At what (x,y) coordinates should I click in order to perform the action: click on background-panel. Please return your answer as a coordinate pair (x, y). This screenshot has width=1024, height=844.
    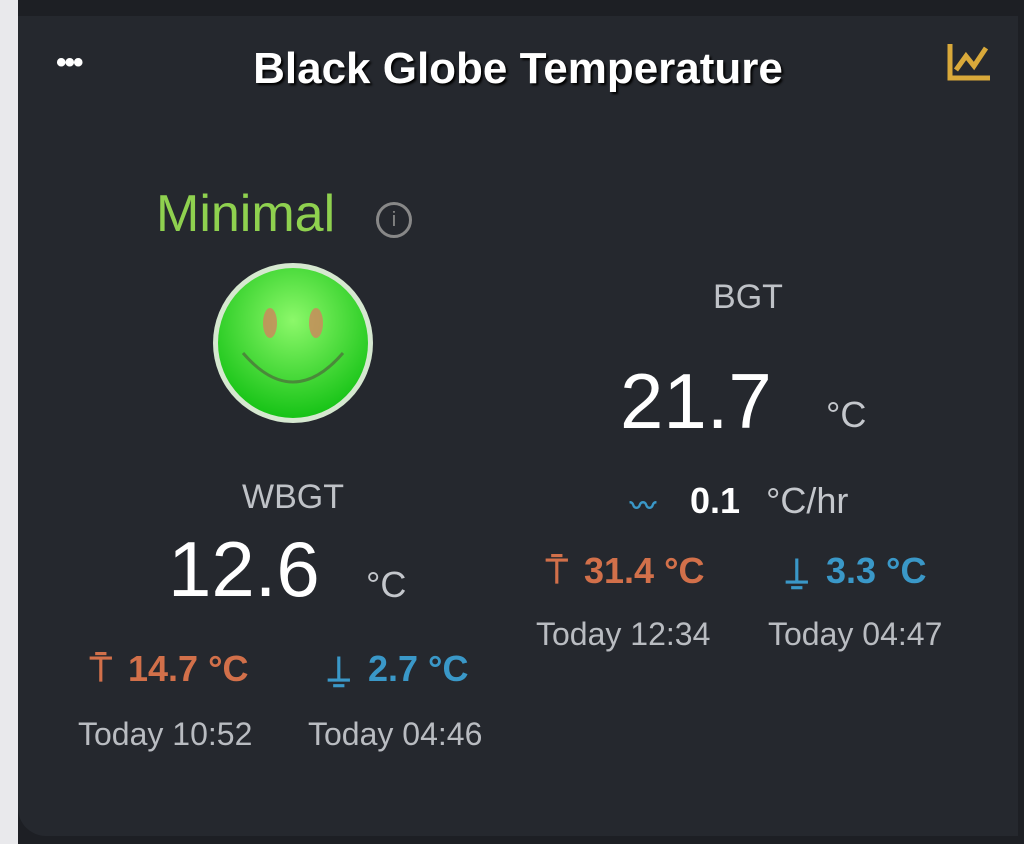
    Looking at the image, I should click on (9, 422).